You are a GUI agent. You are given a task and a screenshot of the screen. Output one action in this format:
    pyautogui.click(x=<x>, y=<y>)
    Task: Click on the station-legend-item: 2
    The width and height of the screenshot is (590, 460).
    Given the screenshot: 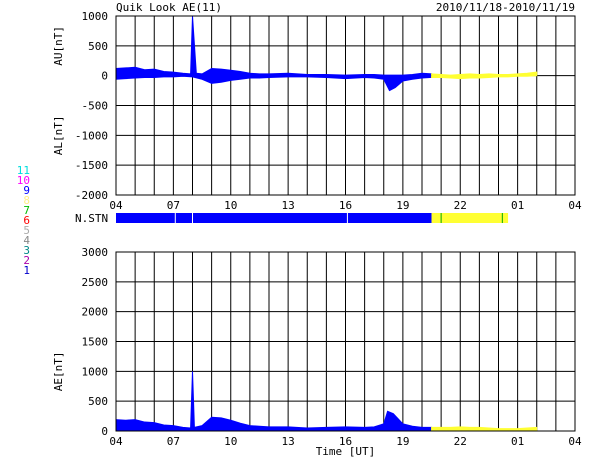 What is the action you would take?
    pyautogui.click(x=26, y=260)
    